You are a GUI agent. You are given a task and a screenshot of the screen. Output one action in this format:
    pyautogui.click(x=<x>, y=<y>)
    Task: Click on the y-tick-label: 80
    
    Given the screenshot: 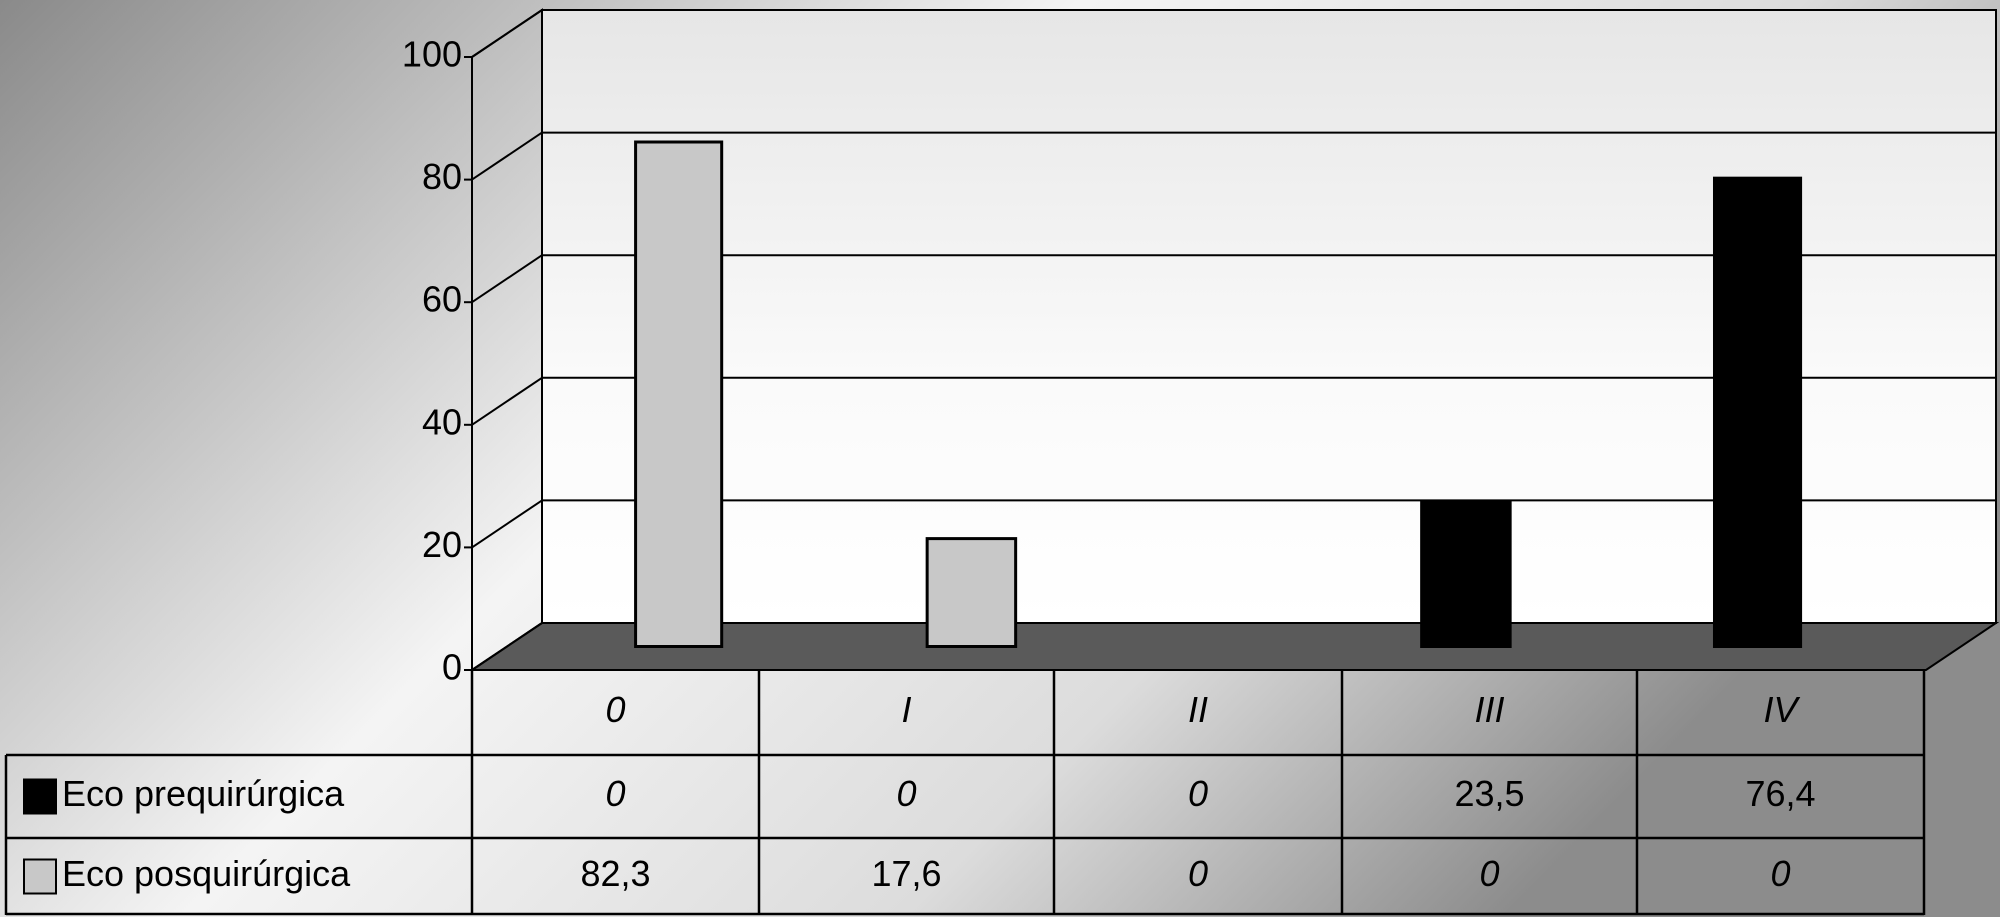 What is the action you would take?
    pyautogui.click(x=442, y=176)
    